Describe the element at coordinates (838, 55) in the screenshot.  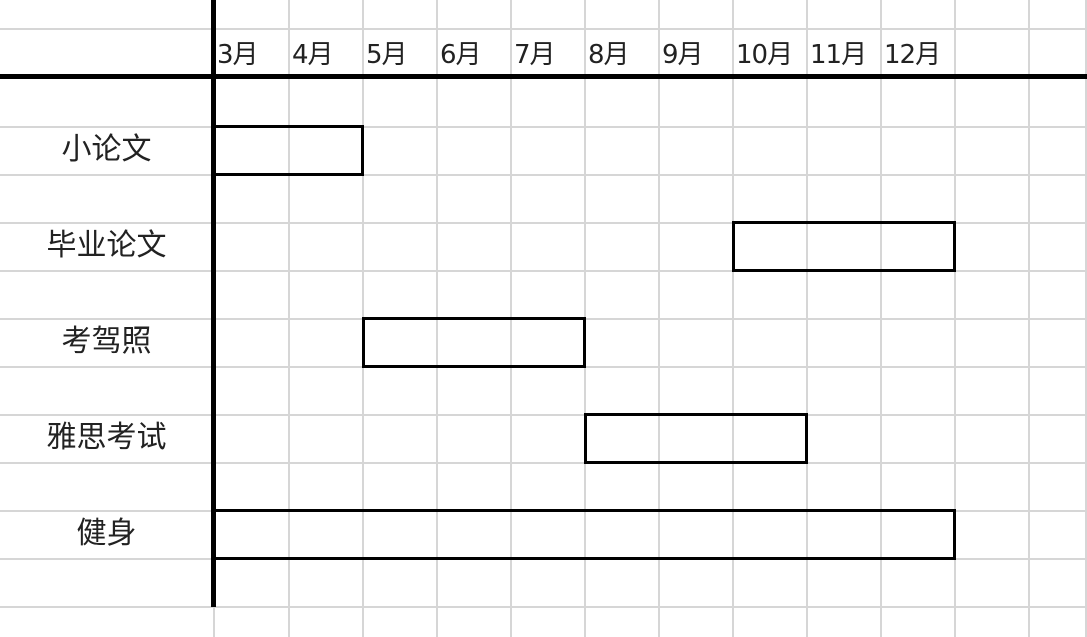
I see `month-tick-label: 11月` at that location.